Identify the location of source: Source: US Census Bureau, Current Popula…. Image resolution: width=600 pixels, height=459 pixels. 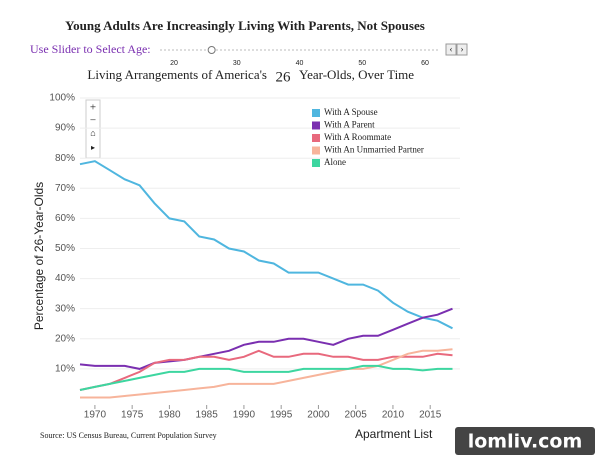
(128, 435).